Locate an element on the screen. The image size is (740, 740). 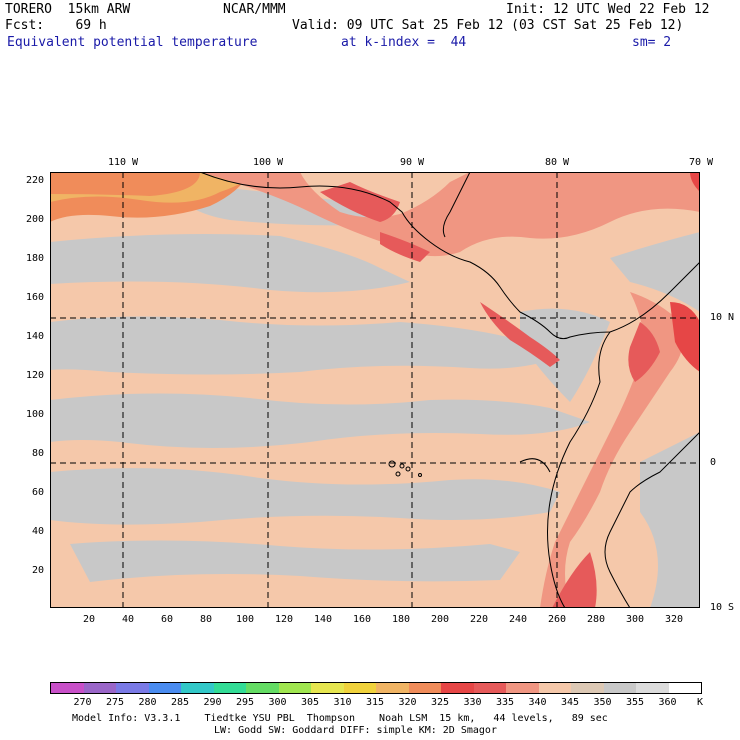
y-tick: 120 is located at coordinates (34, 375).